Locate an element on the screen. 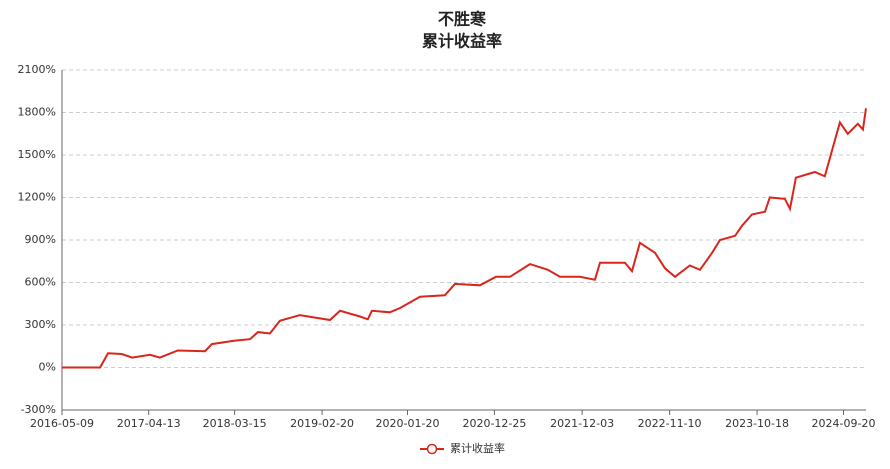  x-tick-label: 2020-01-20 is located at coordinates (408, 423).